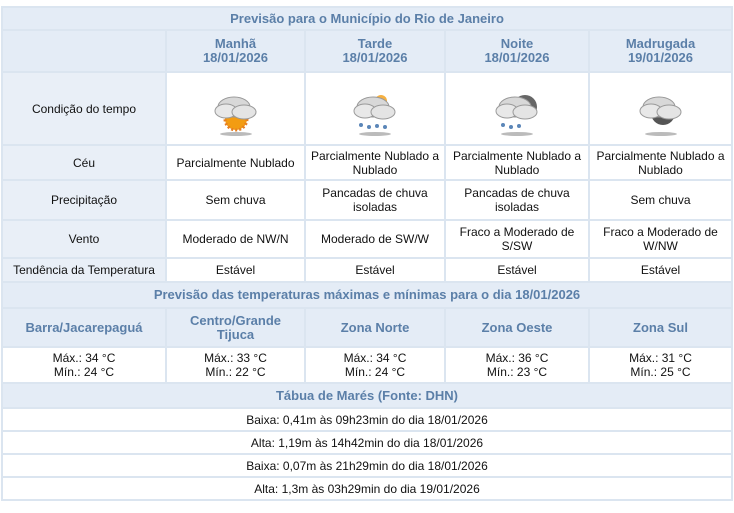  I want to click on period-header: Tarde 18/01/2026, so click(375, 51).